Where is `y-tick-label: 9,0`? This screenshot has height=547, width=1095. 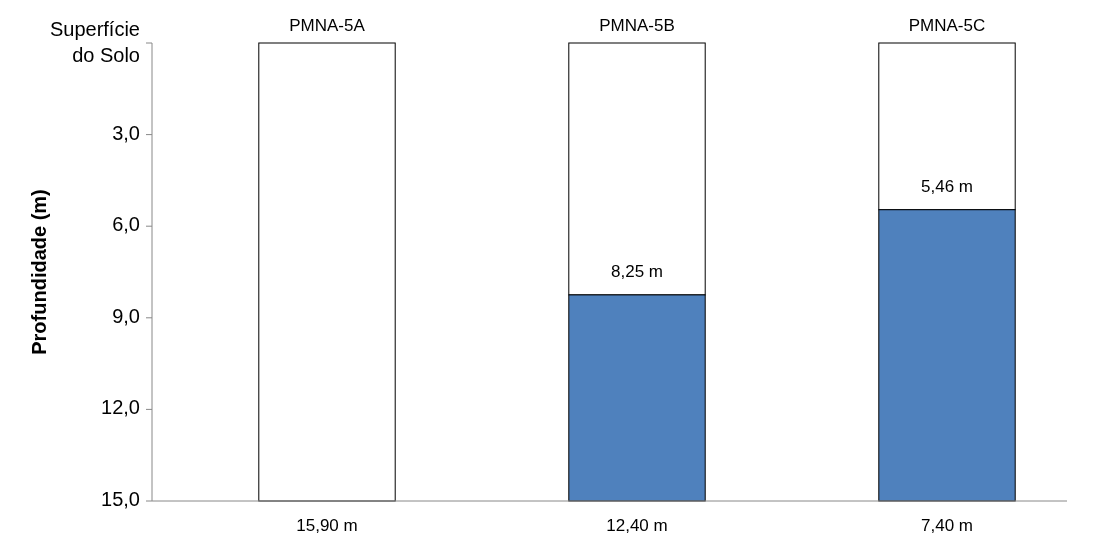
y-tick-label: 9,0 is located at coordinates (126, 316).